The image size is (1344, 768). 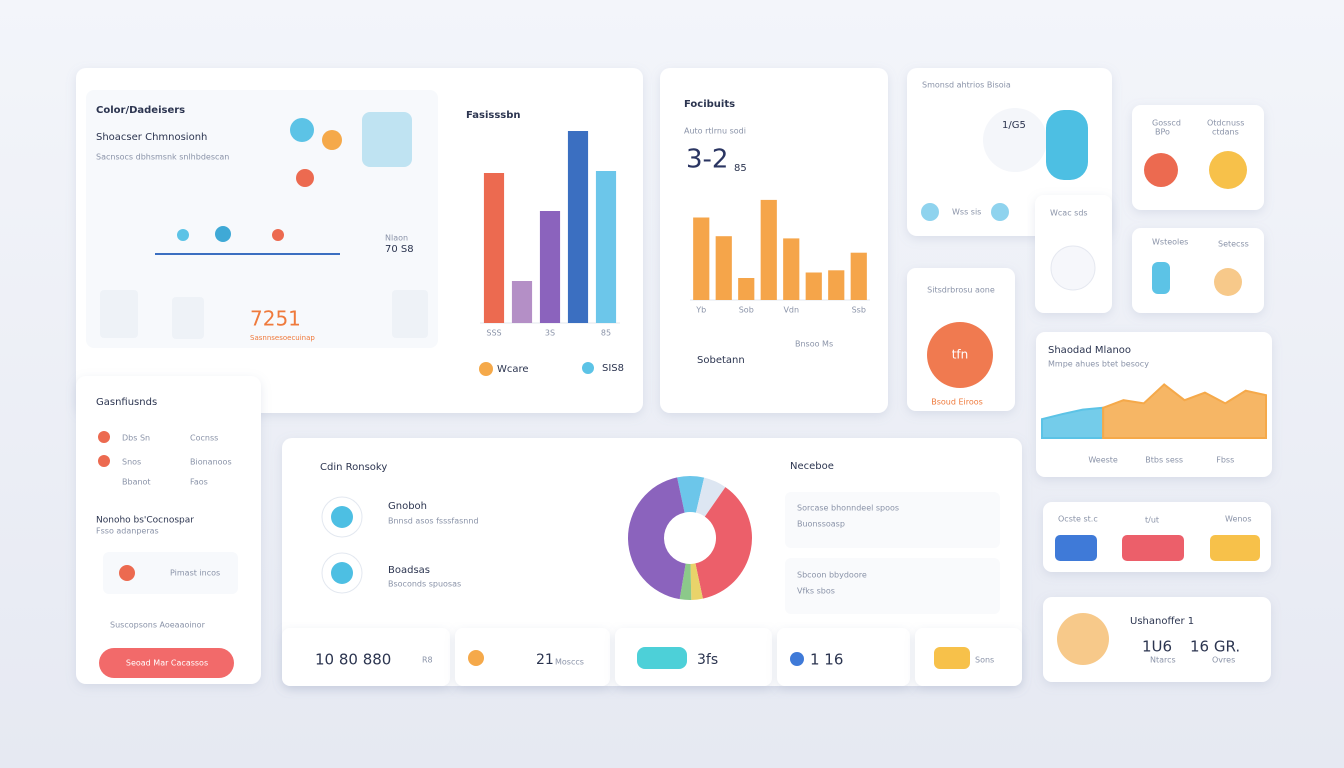 What do you see at coordinates (957, 402) in the screenshot?
I see `gauge-caption: Bsoud Eiroos` at bounding box center [957, 402].